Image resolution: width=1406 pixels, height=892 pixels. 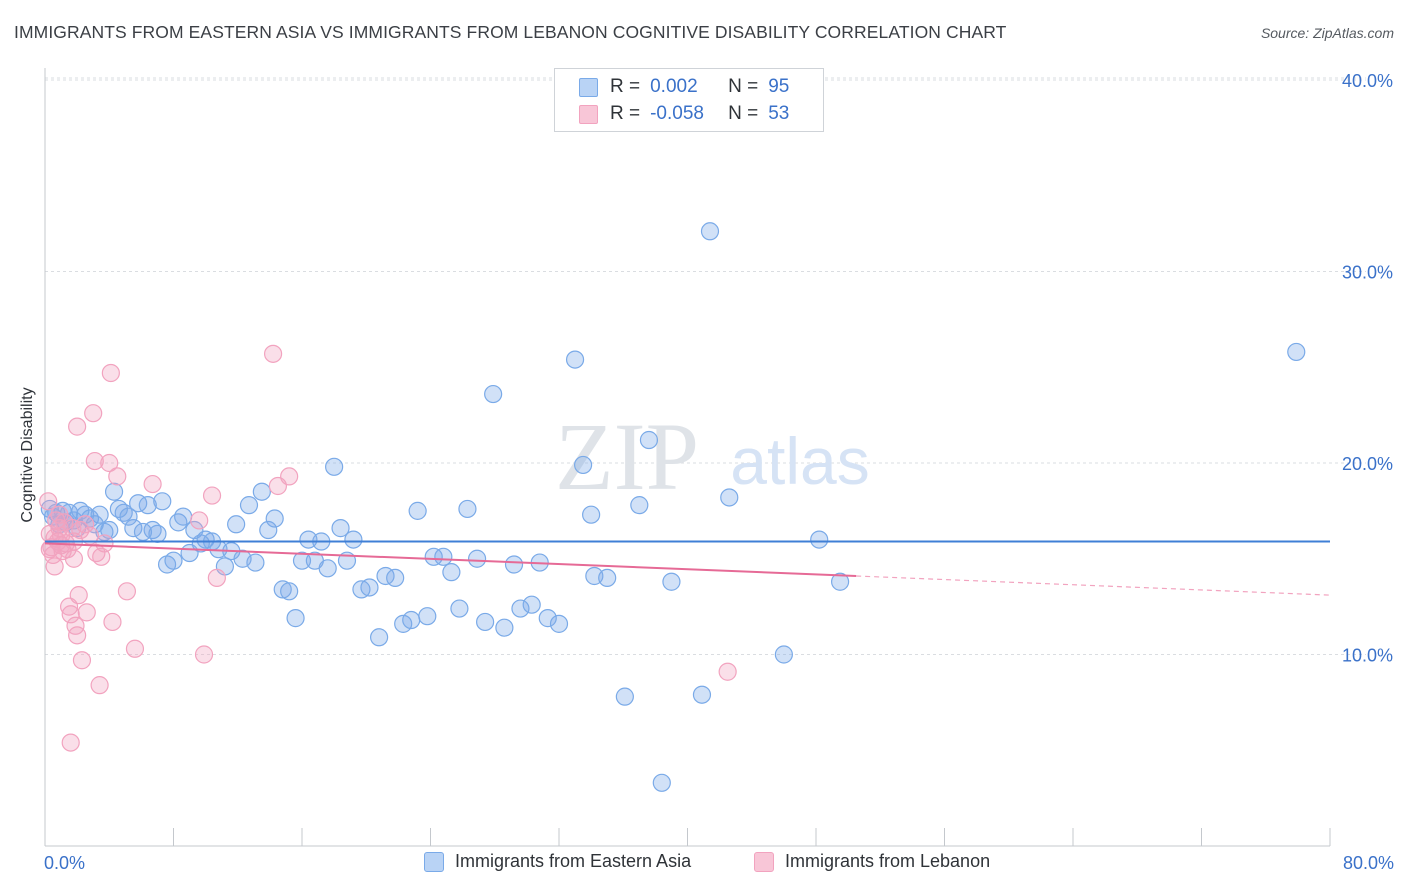 What do you see at coordinates (1093, 585) in the screenshot?
I see `trend-line-lebanon-extension` at bounding box center [1093, 585].